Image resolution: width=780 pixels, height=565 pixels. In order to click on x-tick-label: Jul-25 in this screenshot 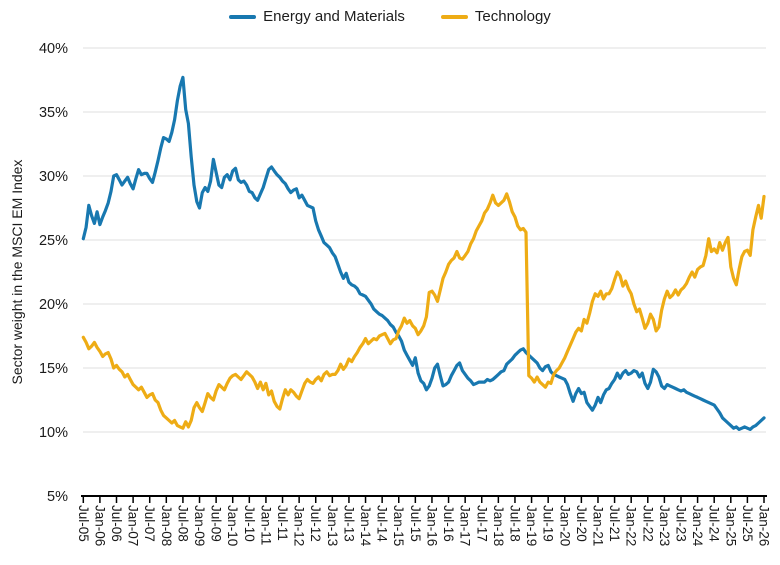, I will do `click(747, 523)`.